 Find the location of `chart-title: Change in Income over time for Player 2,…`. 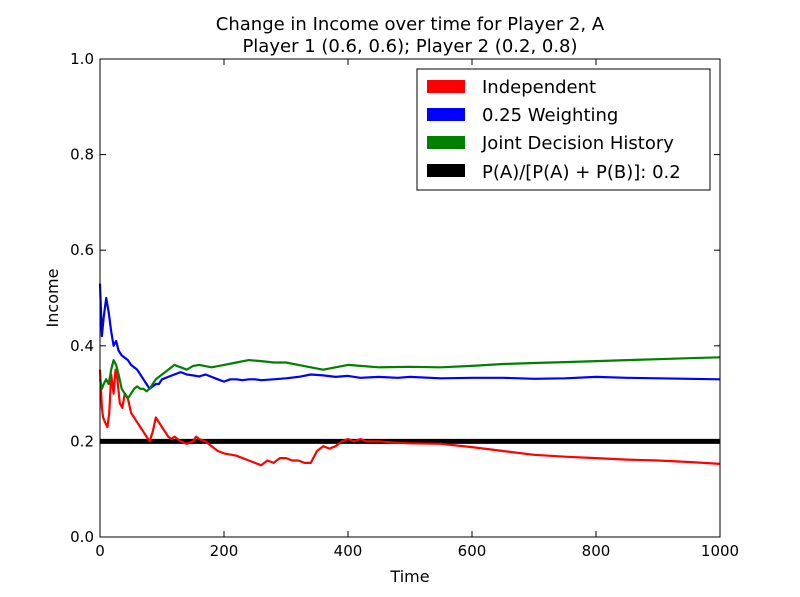

chart-title: Change in Income over time for Player 2,… is located at coordinates (410, 24).